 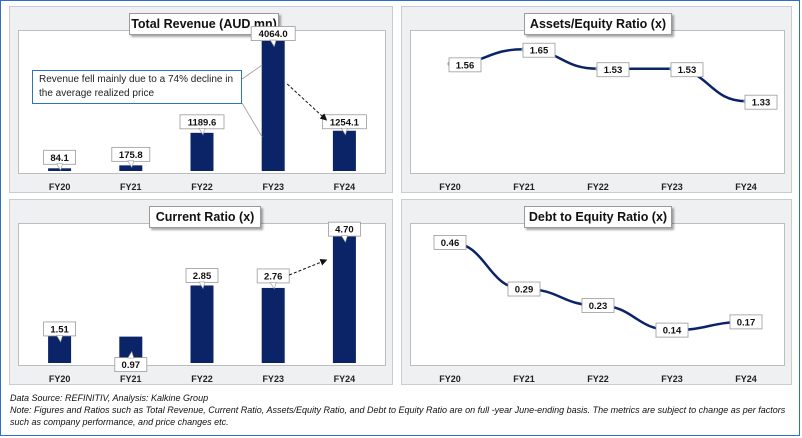 I want to click on debt-equity-chart-title: Debt to Equity Ratio (x), so click(x=598, y=217).